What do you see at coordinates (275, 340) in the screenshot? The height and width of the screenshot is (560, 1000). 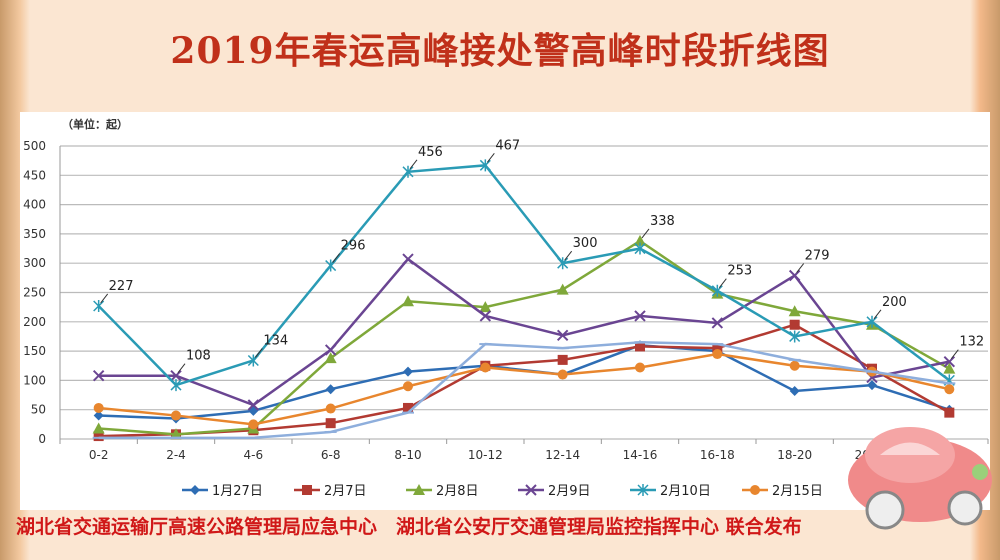 I see `data-label: 134` at bounding box center [275, 340].